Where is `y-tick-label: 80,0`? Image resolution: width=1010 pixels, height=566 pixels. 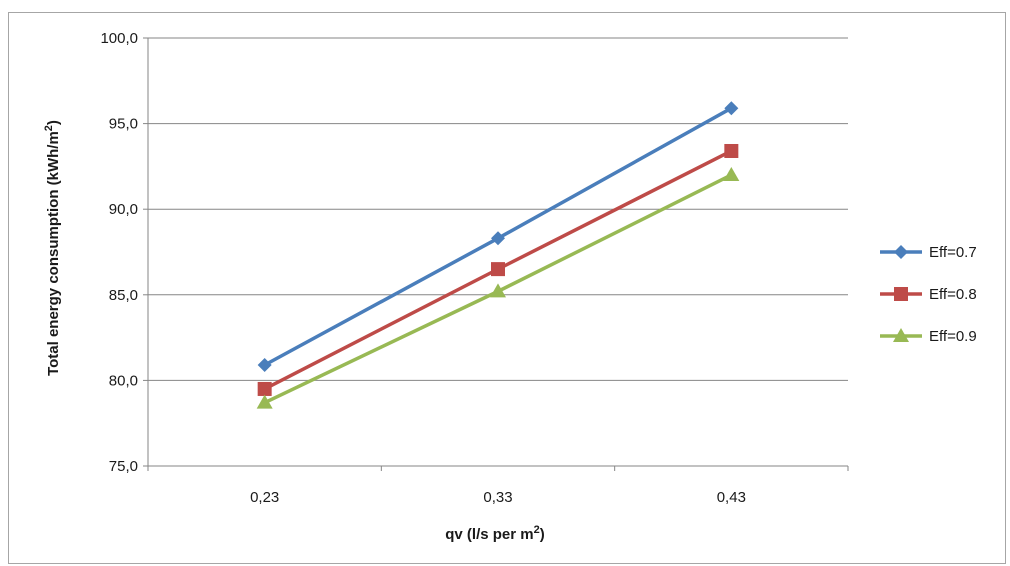
y-tick-label: 80,0 is located at coordinates (123, 380).